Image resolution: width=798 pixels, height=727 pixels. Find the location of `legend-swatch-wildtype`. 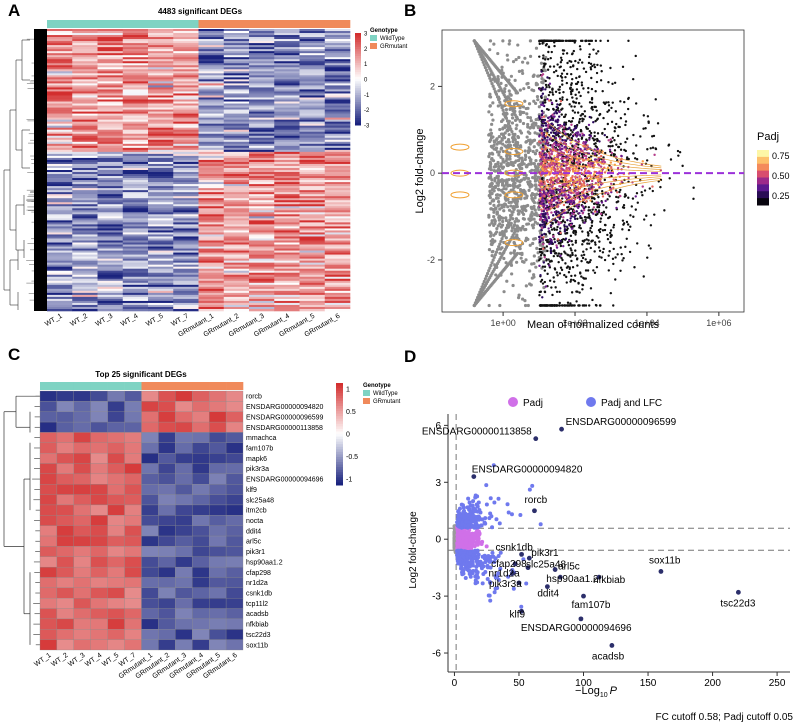

legend-swatch-wildtype is located at coordinates (373, 38).